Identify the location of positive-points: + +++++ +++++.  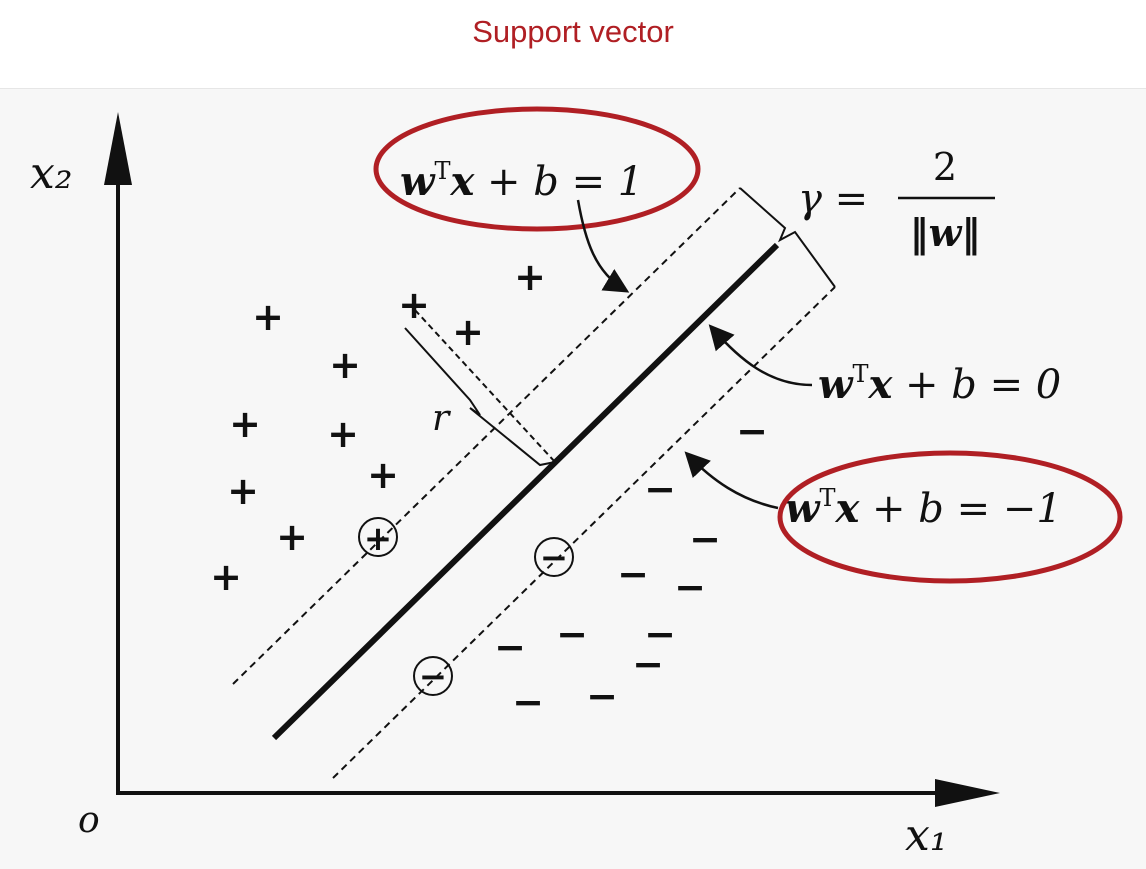
(378, 427).